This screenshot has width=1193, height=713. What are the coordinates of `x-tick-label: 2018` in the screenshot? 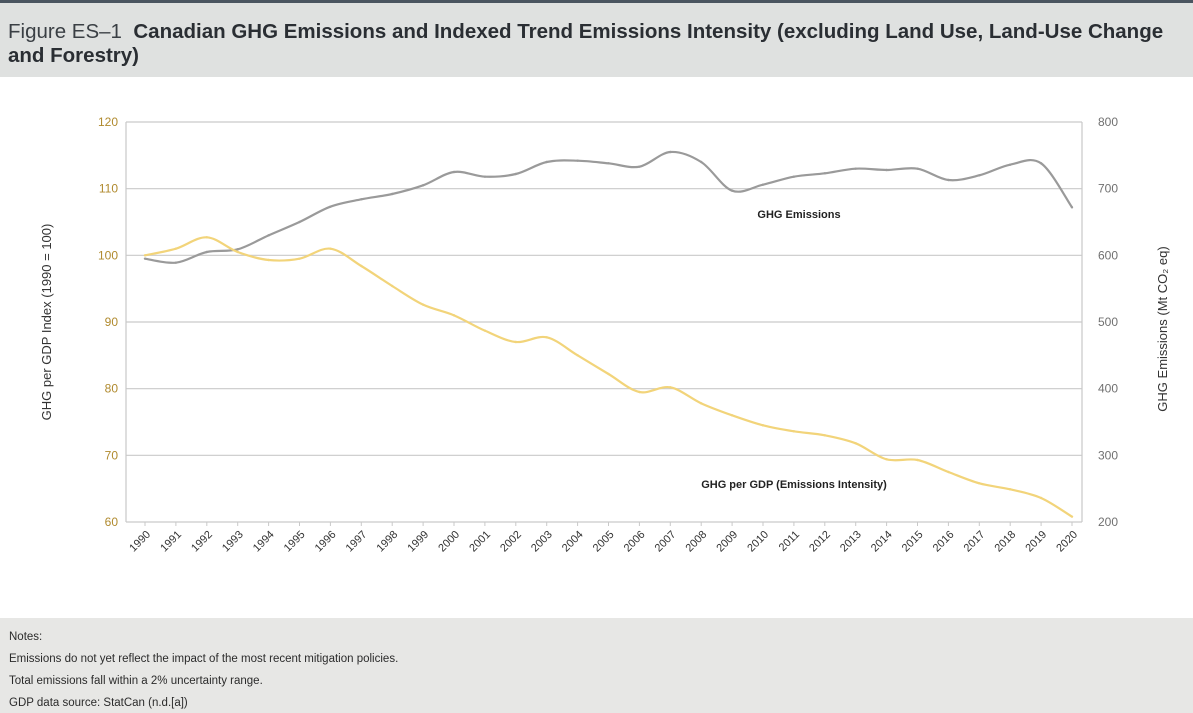 It's located at (1006, 542).